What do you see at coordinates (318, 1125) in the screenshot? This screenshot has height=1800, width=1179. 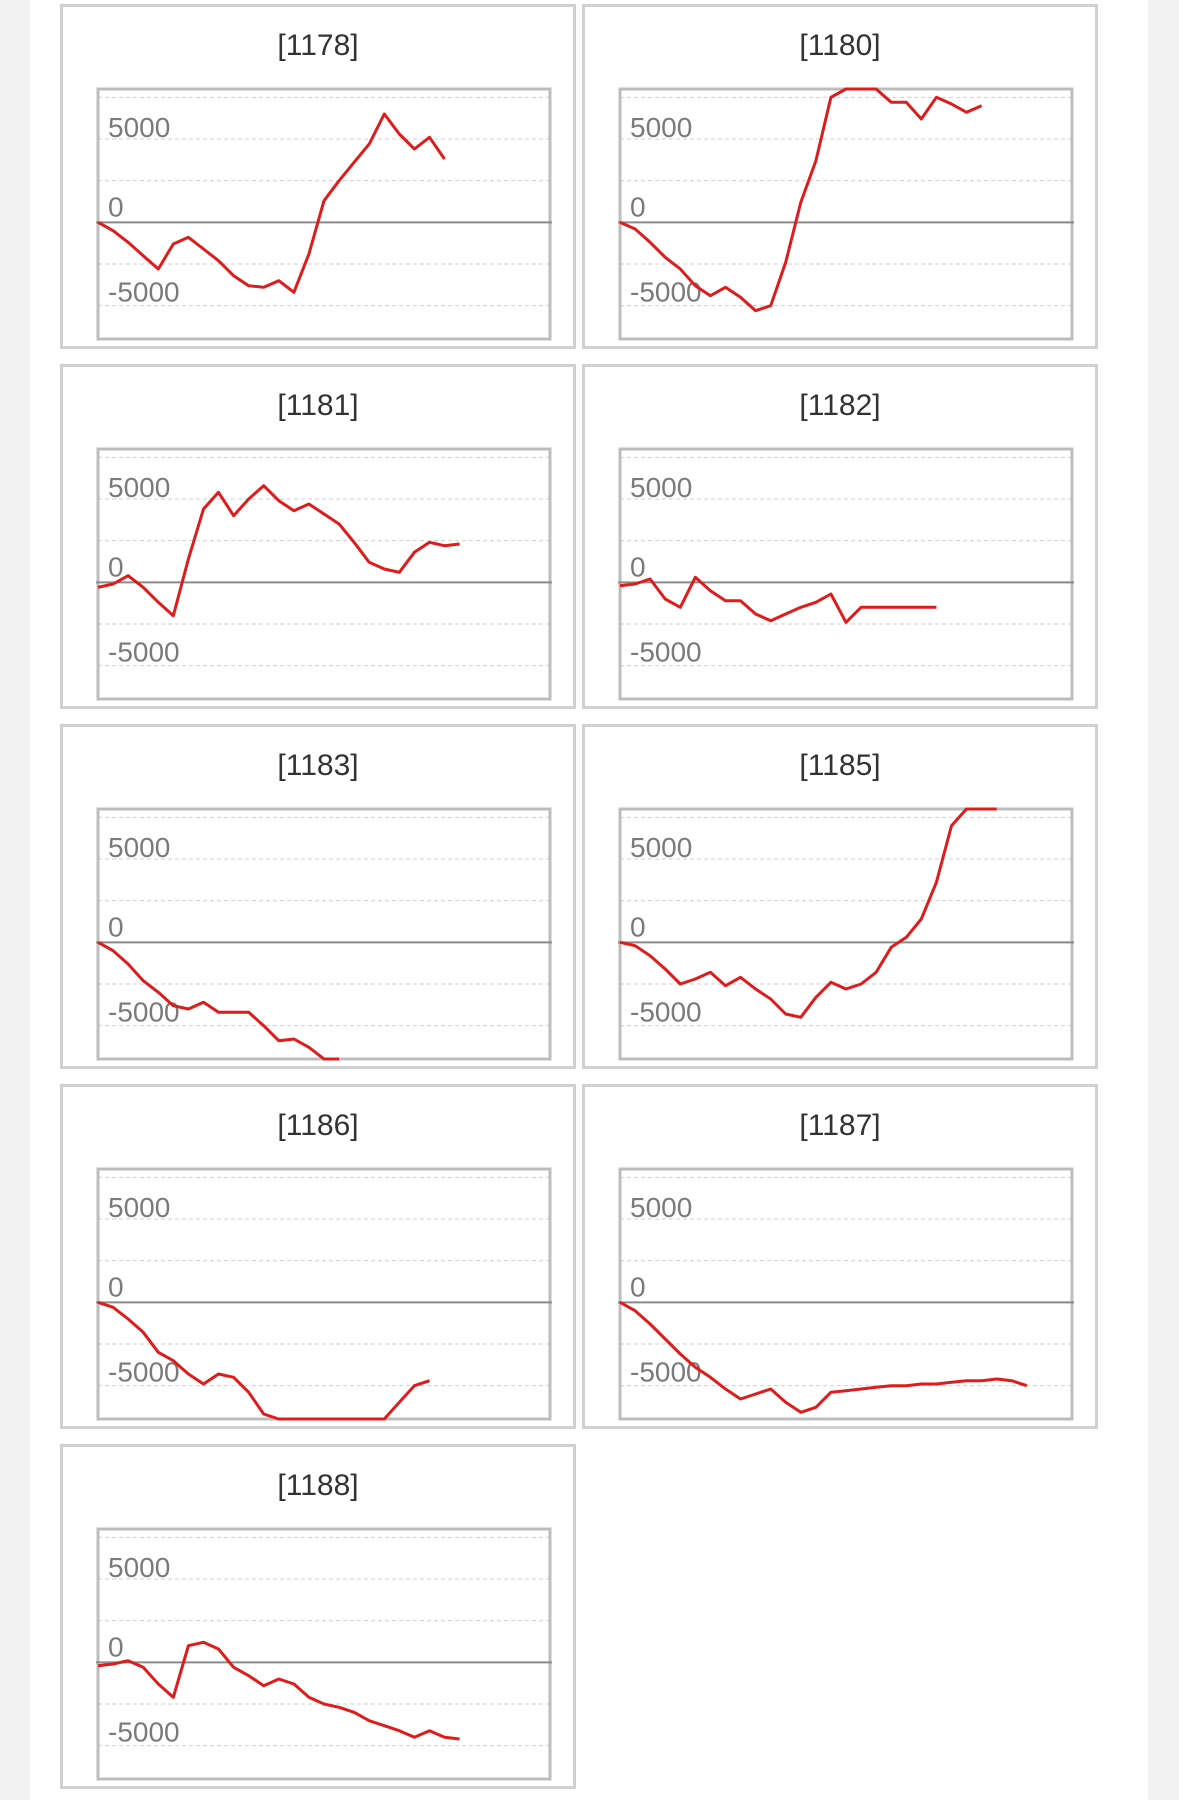 I see `chart-title: [1186]` at bounding box center [318, 1125].